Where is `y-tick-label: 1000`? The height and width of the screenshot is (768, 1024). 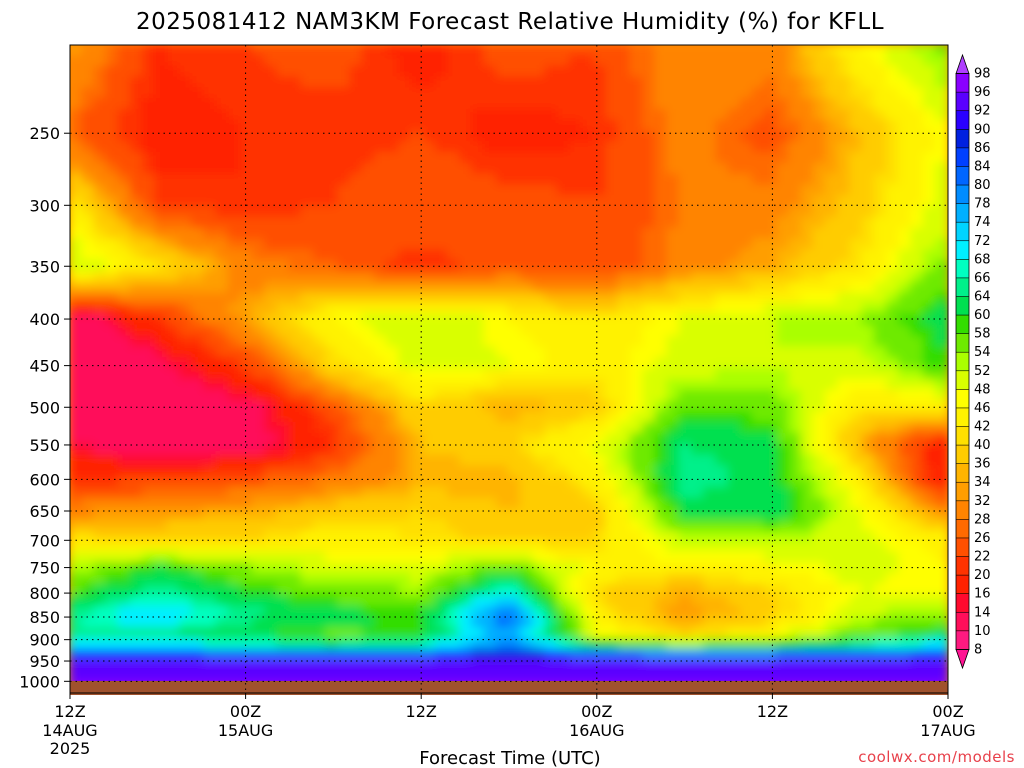
y-tick-label: 1000 is located at coordinates (39, 681).